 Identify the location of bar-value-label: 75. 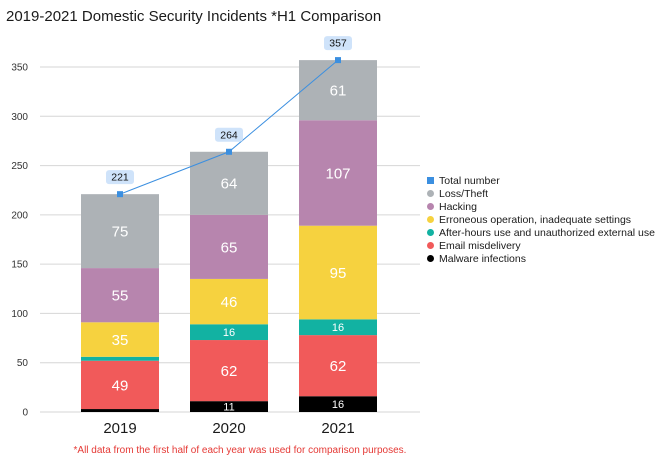
(120, 232).